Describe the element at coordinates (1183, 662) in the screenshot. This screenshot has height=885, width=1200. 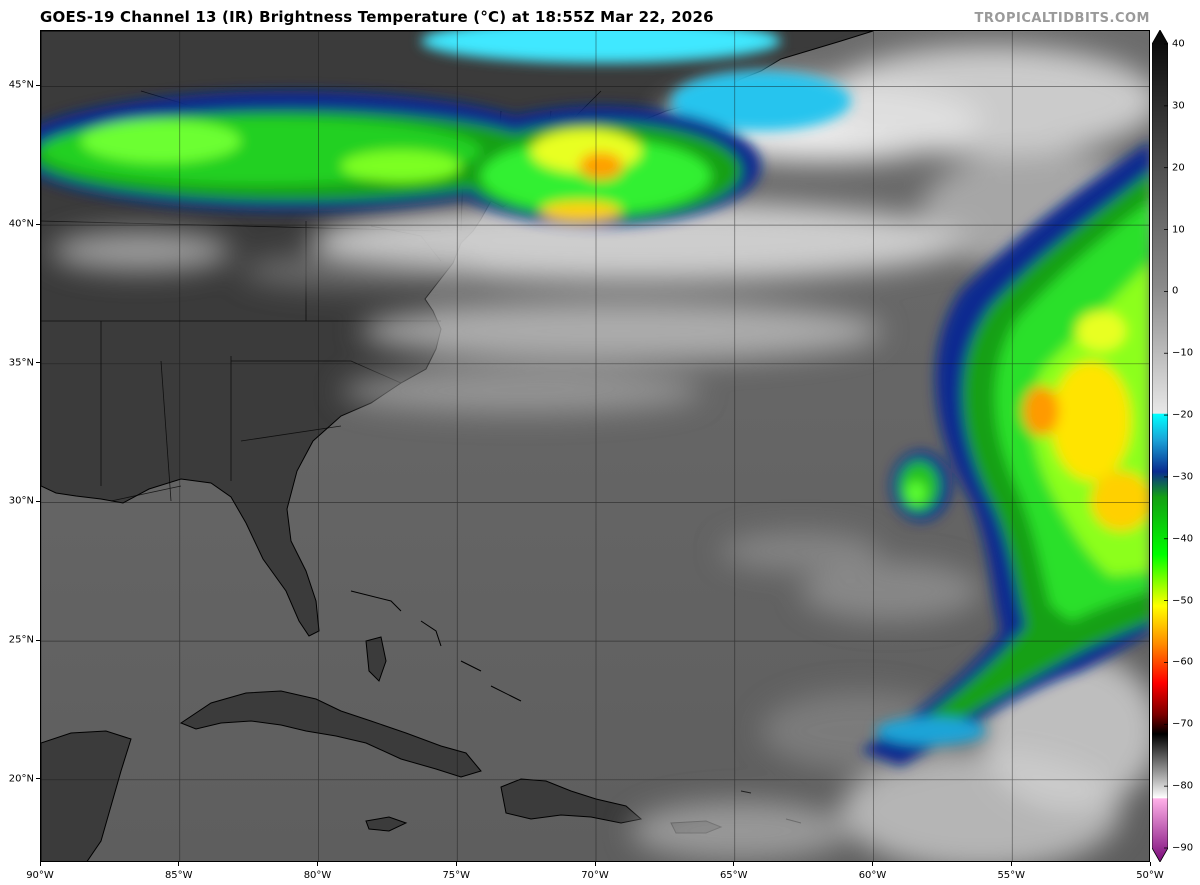
I see `colorbar-tick-label: −60` at that location.